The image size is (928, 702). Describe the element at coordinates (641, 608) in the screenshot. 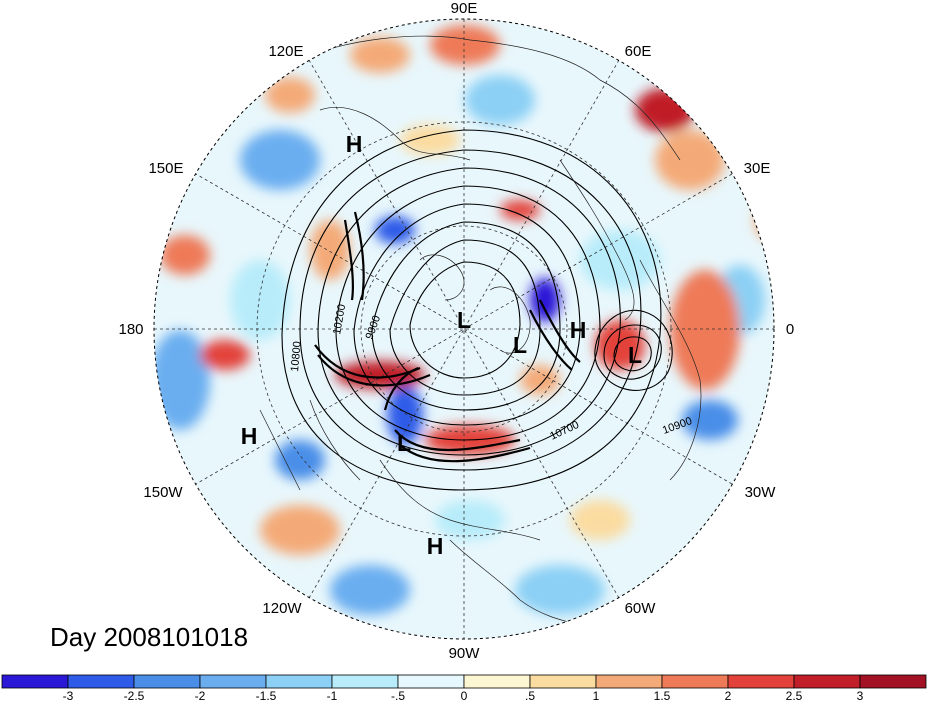

I see `lon-label-60w: 60W` at that location.